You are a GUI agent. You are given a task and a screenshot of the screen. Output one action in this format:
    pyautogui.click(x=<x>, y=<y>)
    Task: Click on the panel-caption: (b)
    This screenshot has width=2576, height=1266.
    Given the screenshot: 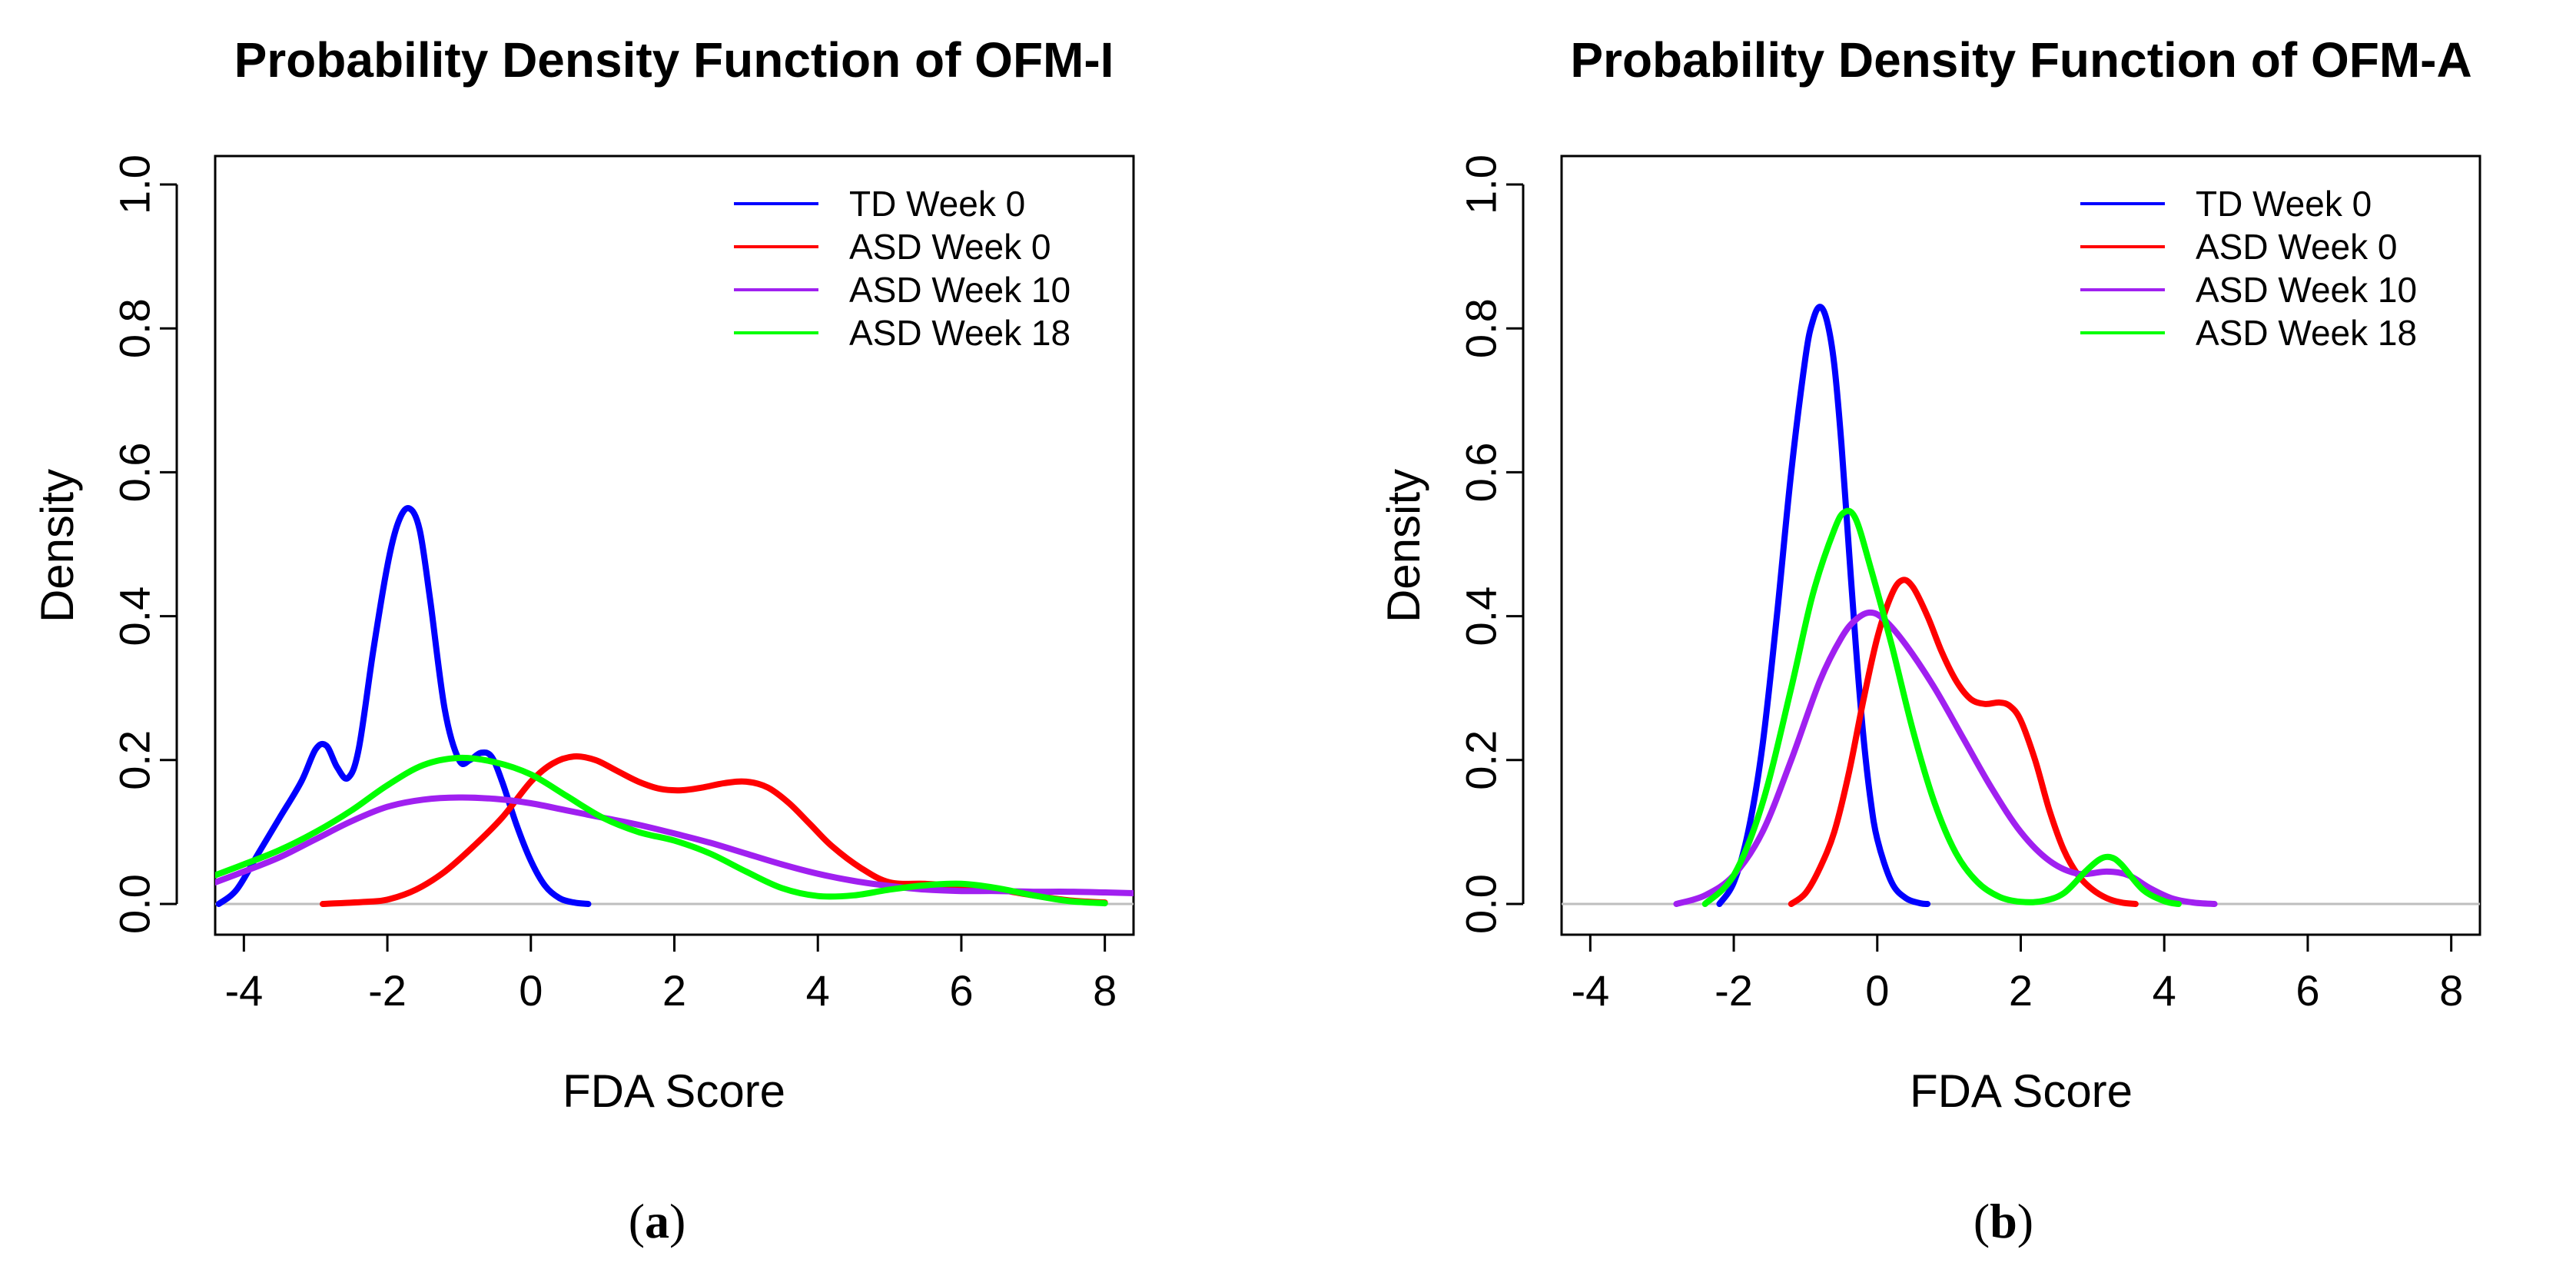 What is the action you would take?
    pyautogui.click(x=2003, y=1221)
    